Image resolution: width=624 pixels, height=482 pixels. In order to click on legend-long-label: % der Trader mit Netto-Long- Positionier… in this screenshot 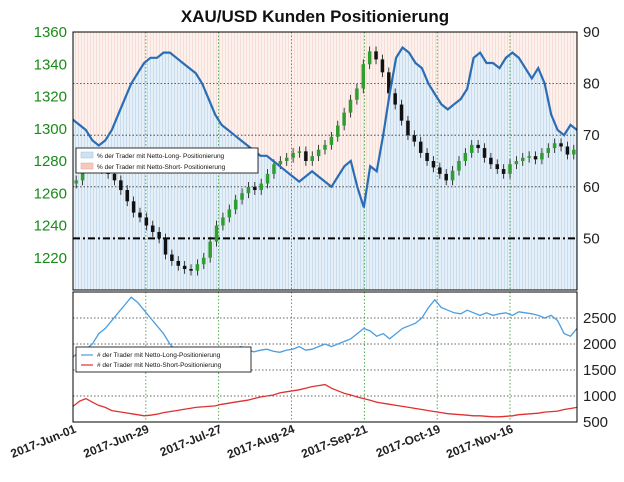, I will do `click(161, 156)`.